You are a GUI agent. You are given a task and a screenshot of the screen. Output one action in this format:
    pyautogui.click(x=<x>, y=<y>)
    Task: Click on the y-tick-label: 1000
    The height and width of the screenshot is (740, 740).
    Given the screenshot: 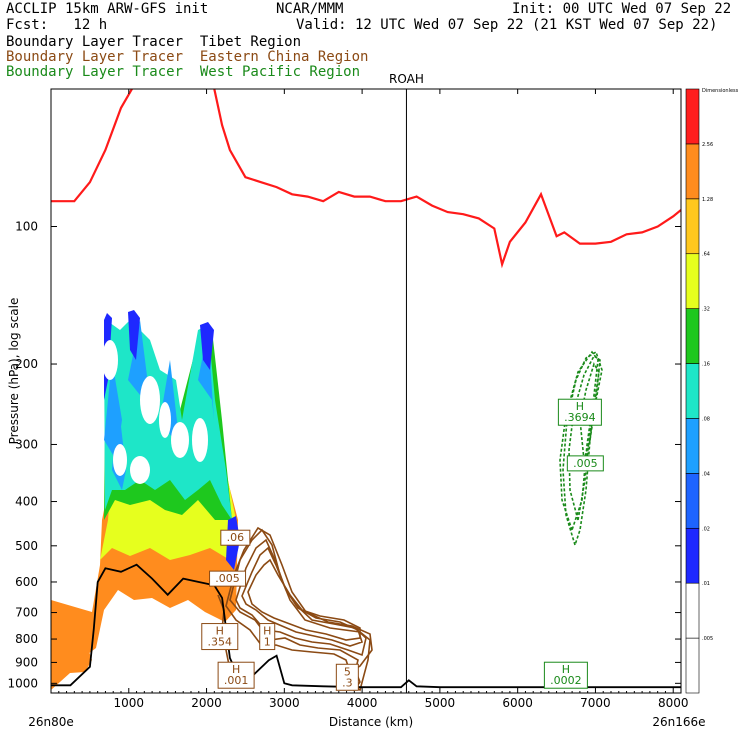 What is the action you would take?
    pyautogui.click(x=22, y=683)
    